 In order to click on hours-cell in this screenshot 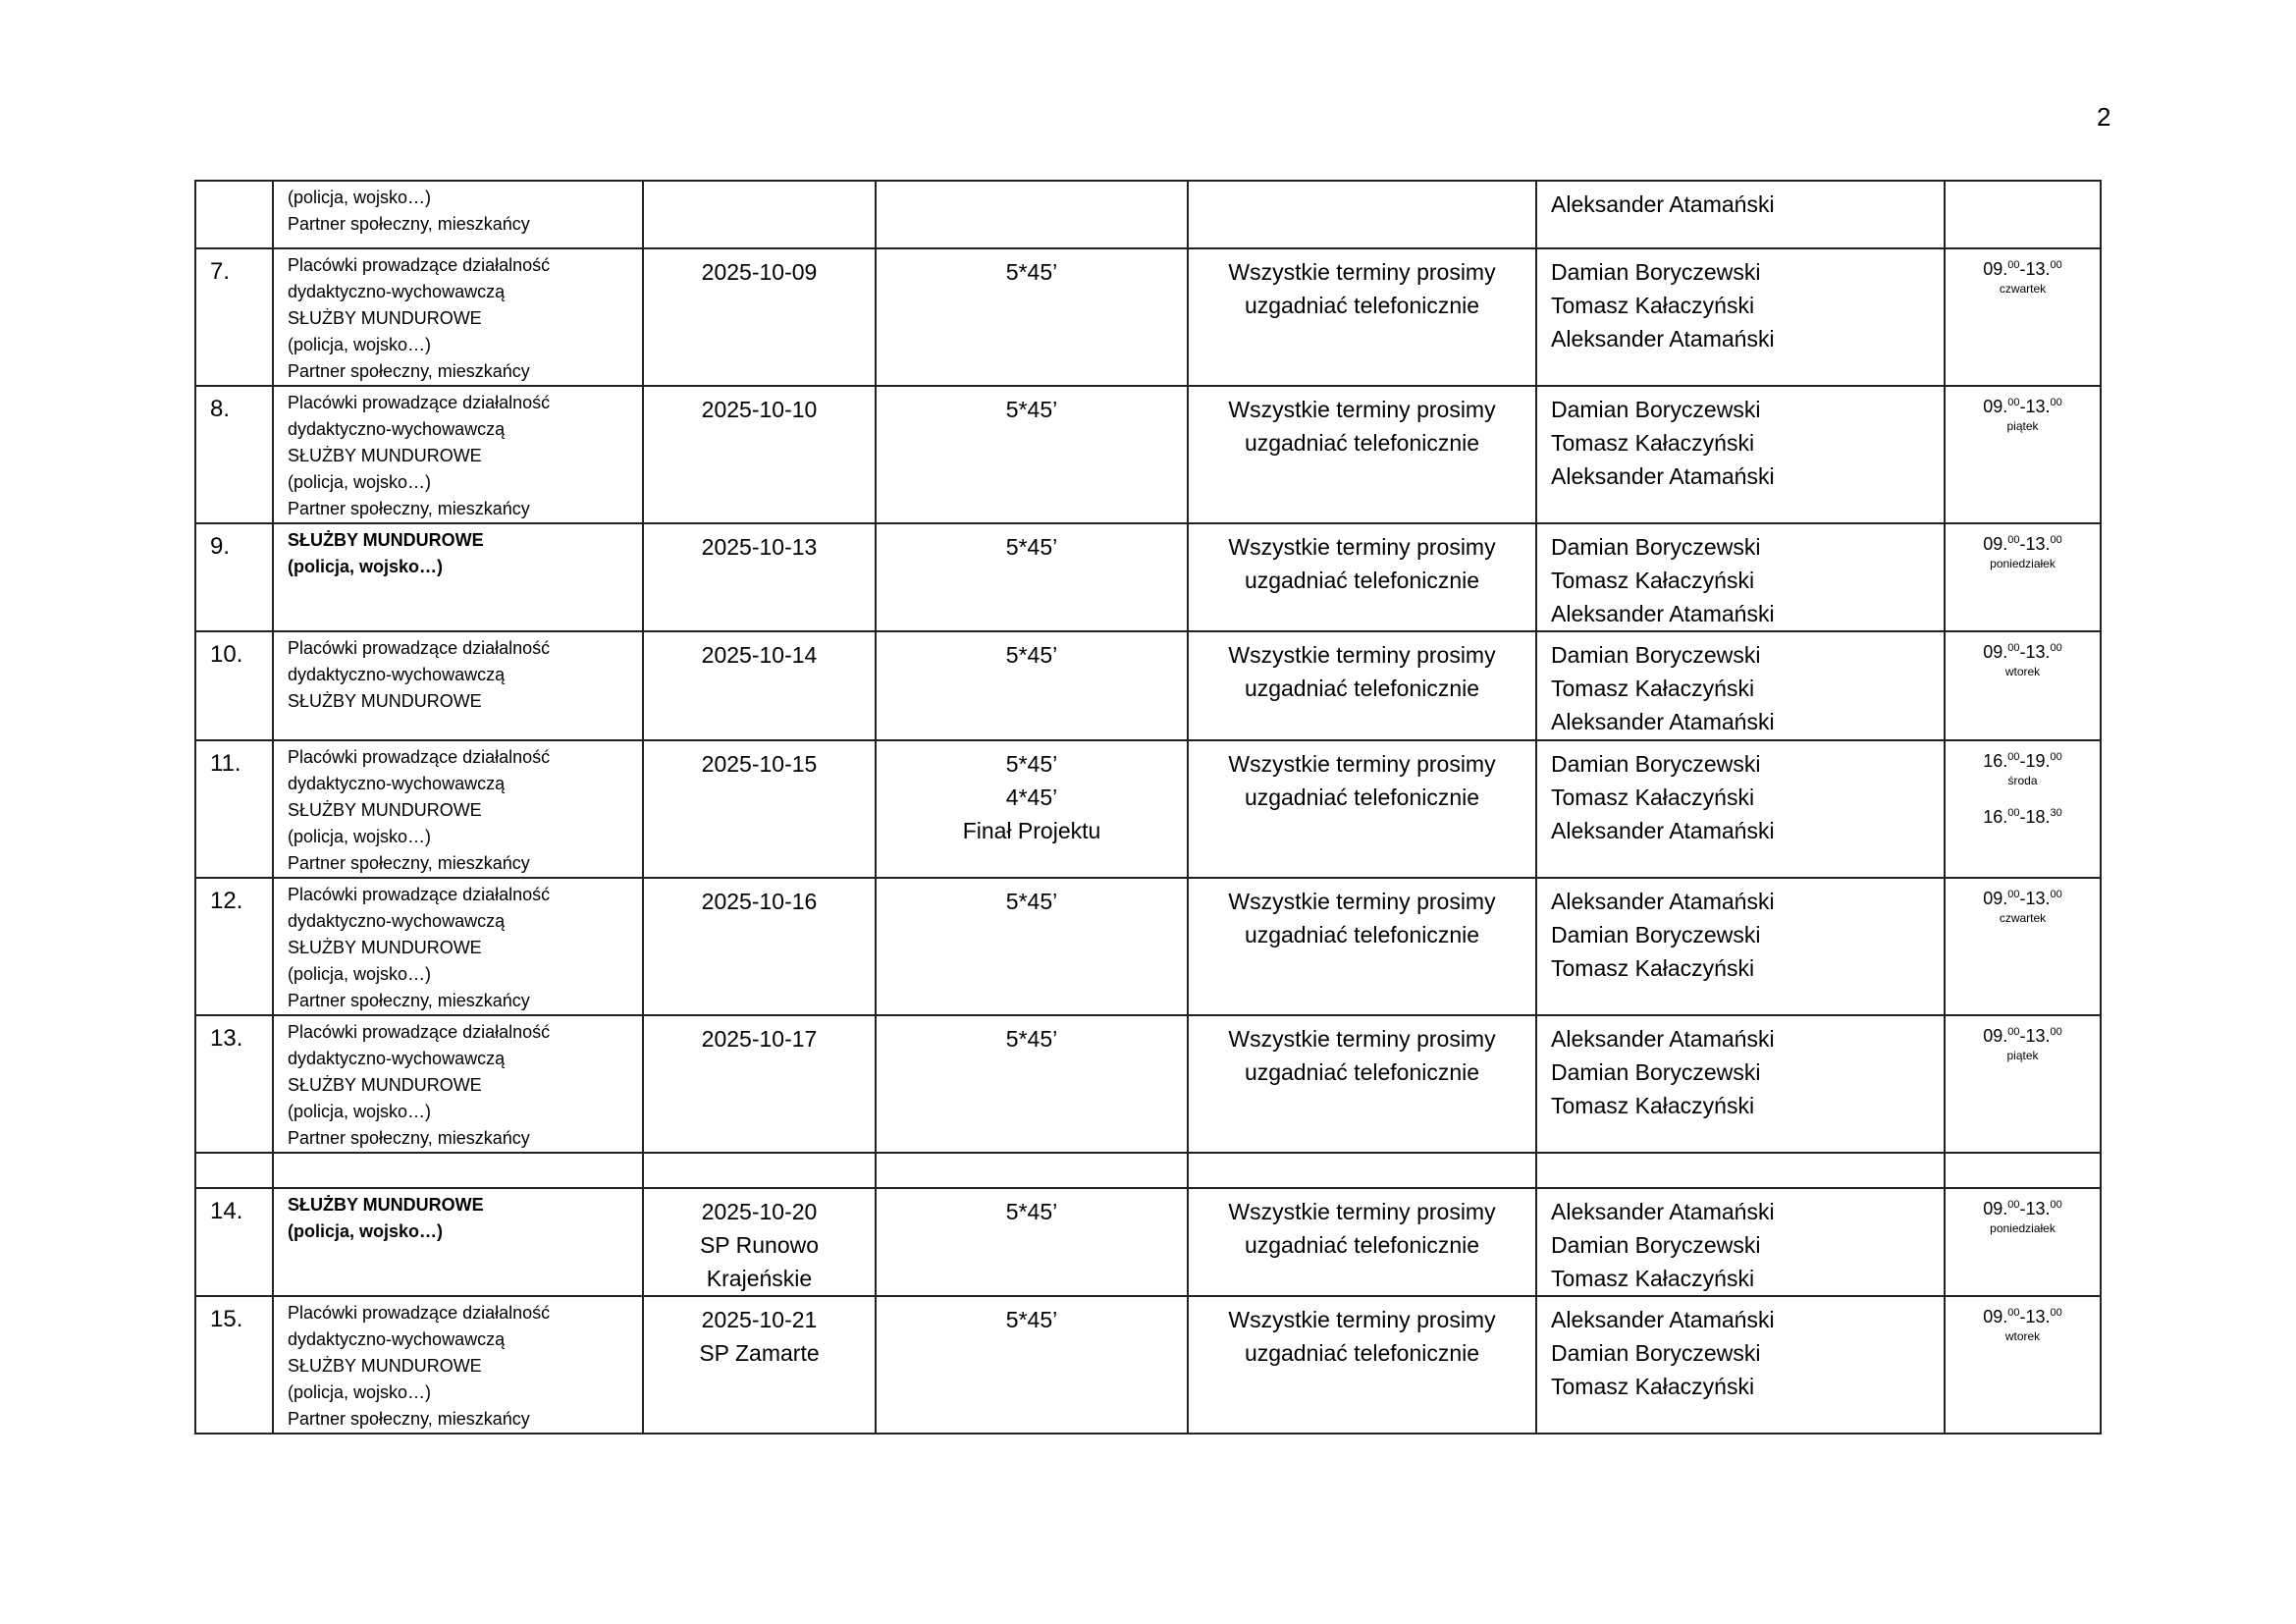, I will do `click(1032, 1170)`.